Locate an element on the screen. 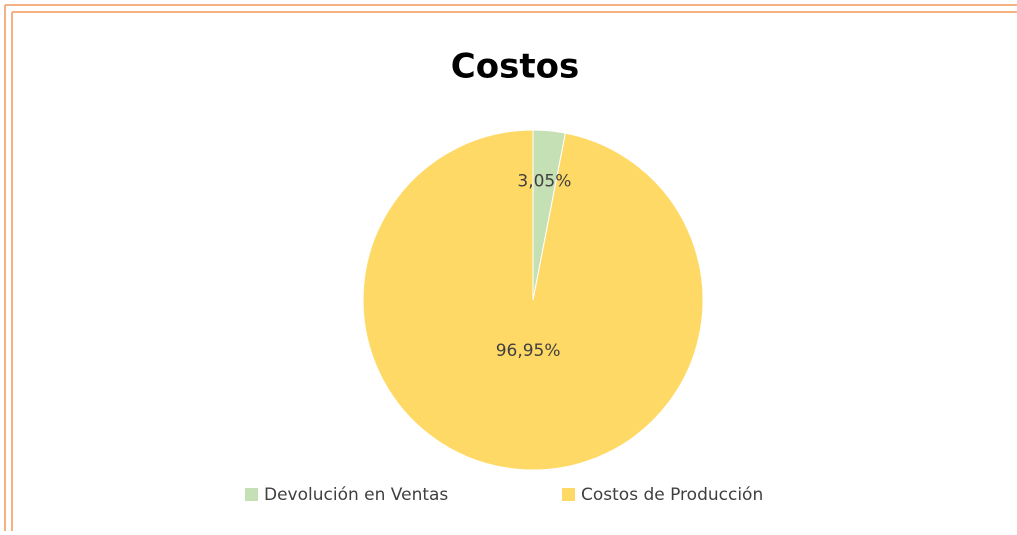  chart-title: Costos is located at coordinates (515, 67).